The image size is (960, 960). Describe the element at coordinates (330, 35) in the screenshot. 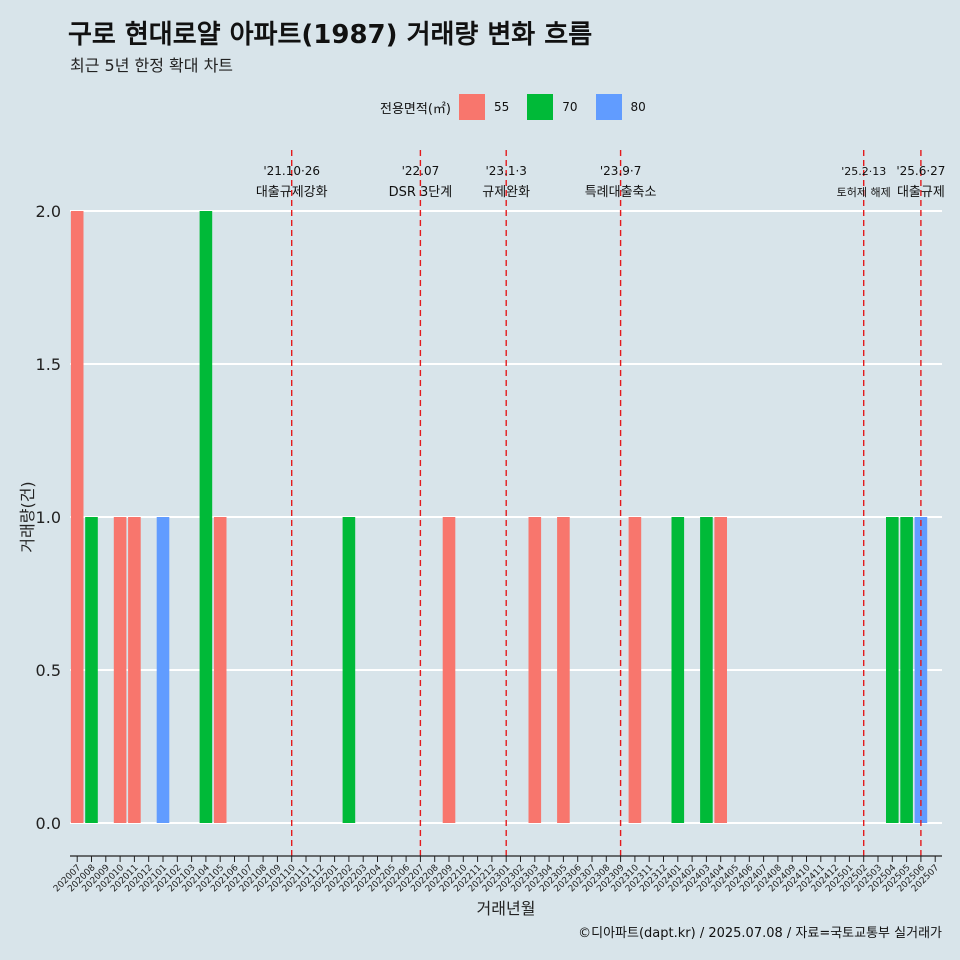

I see `chart-title: 구로 현대로얄 아파트(1987) 거래량 변화 흐름` at that location.